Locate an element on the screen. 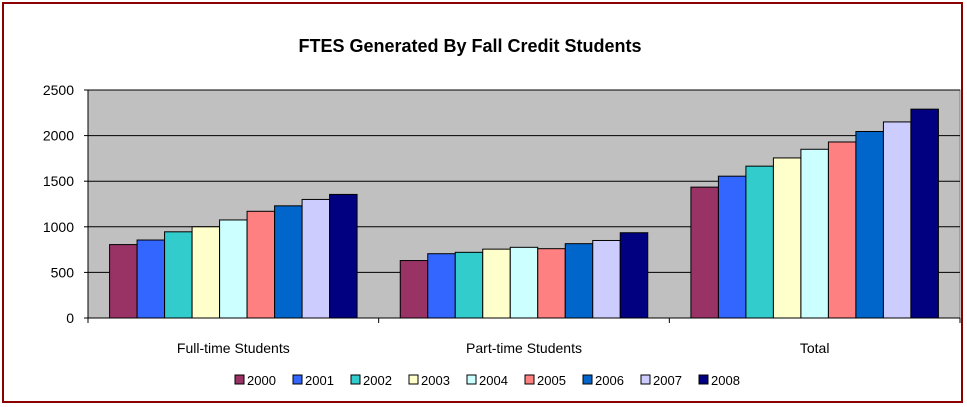 This screenshot has width=967, height=407. y-tick-label: 1500 is located at coordinates (58, 181).